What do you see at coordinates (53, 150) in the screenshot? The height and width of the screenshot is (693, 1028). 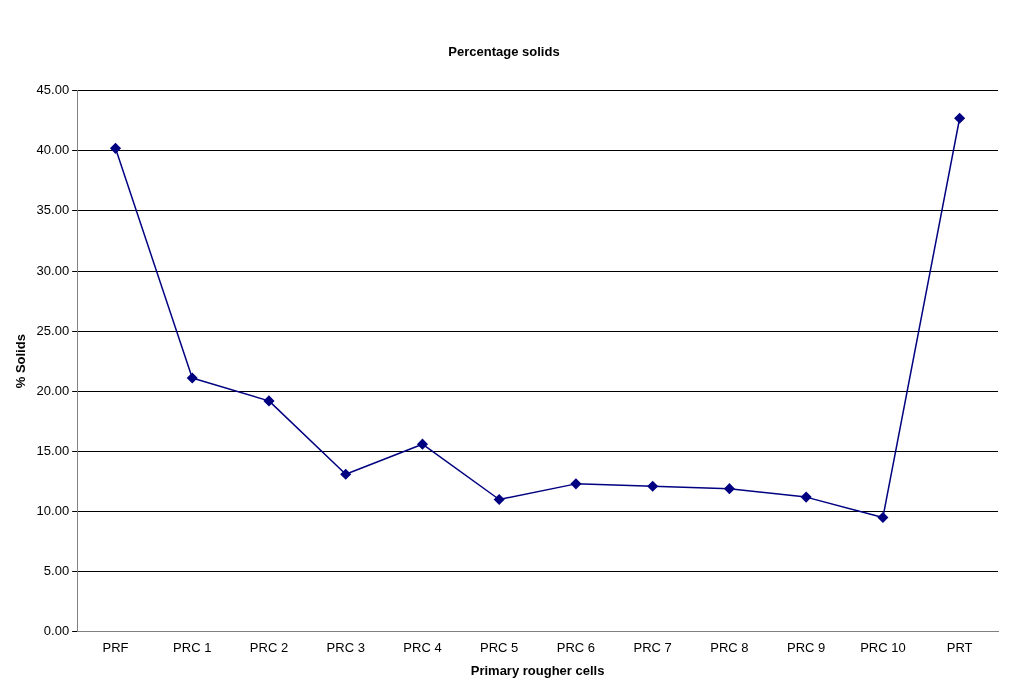 I see `y-tick-label: 40.00` at bounding box center [53, 150].